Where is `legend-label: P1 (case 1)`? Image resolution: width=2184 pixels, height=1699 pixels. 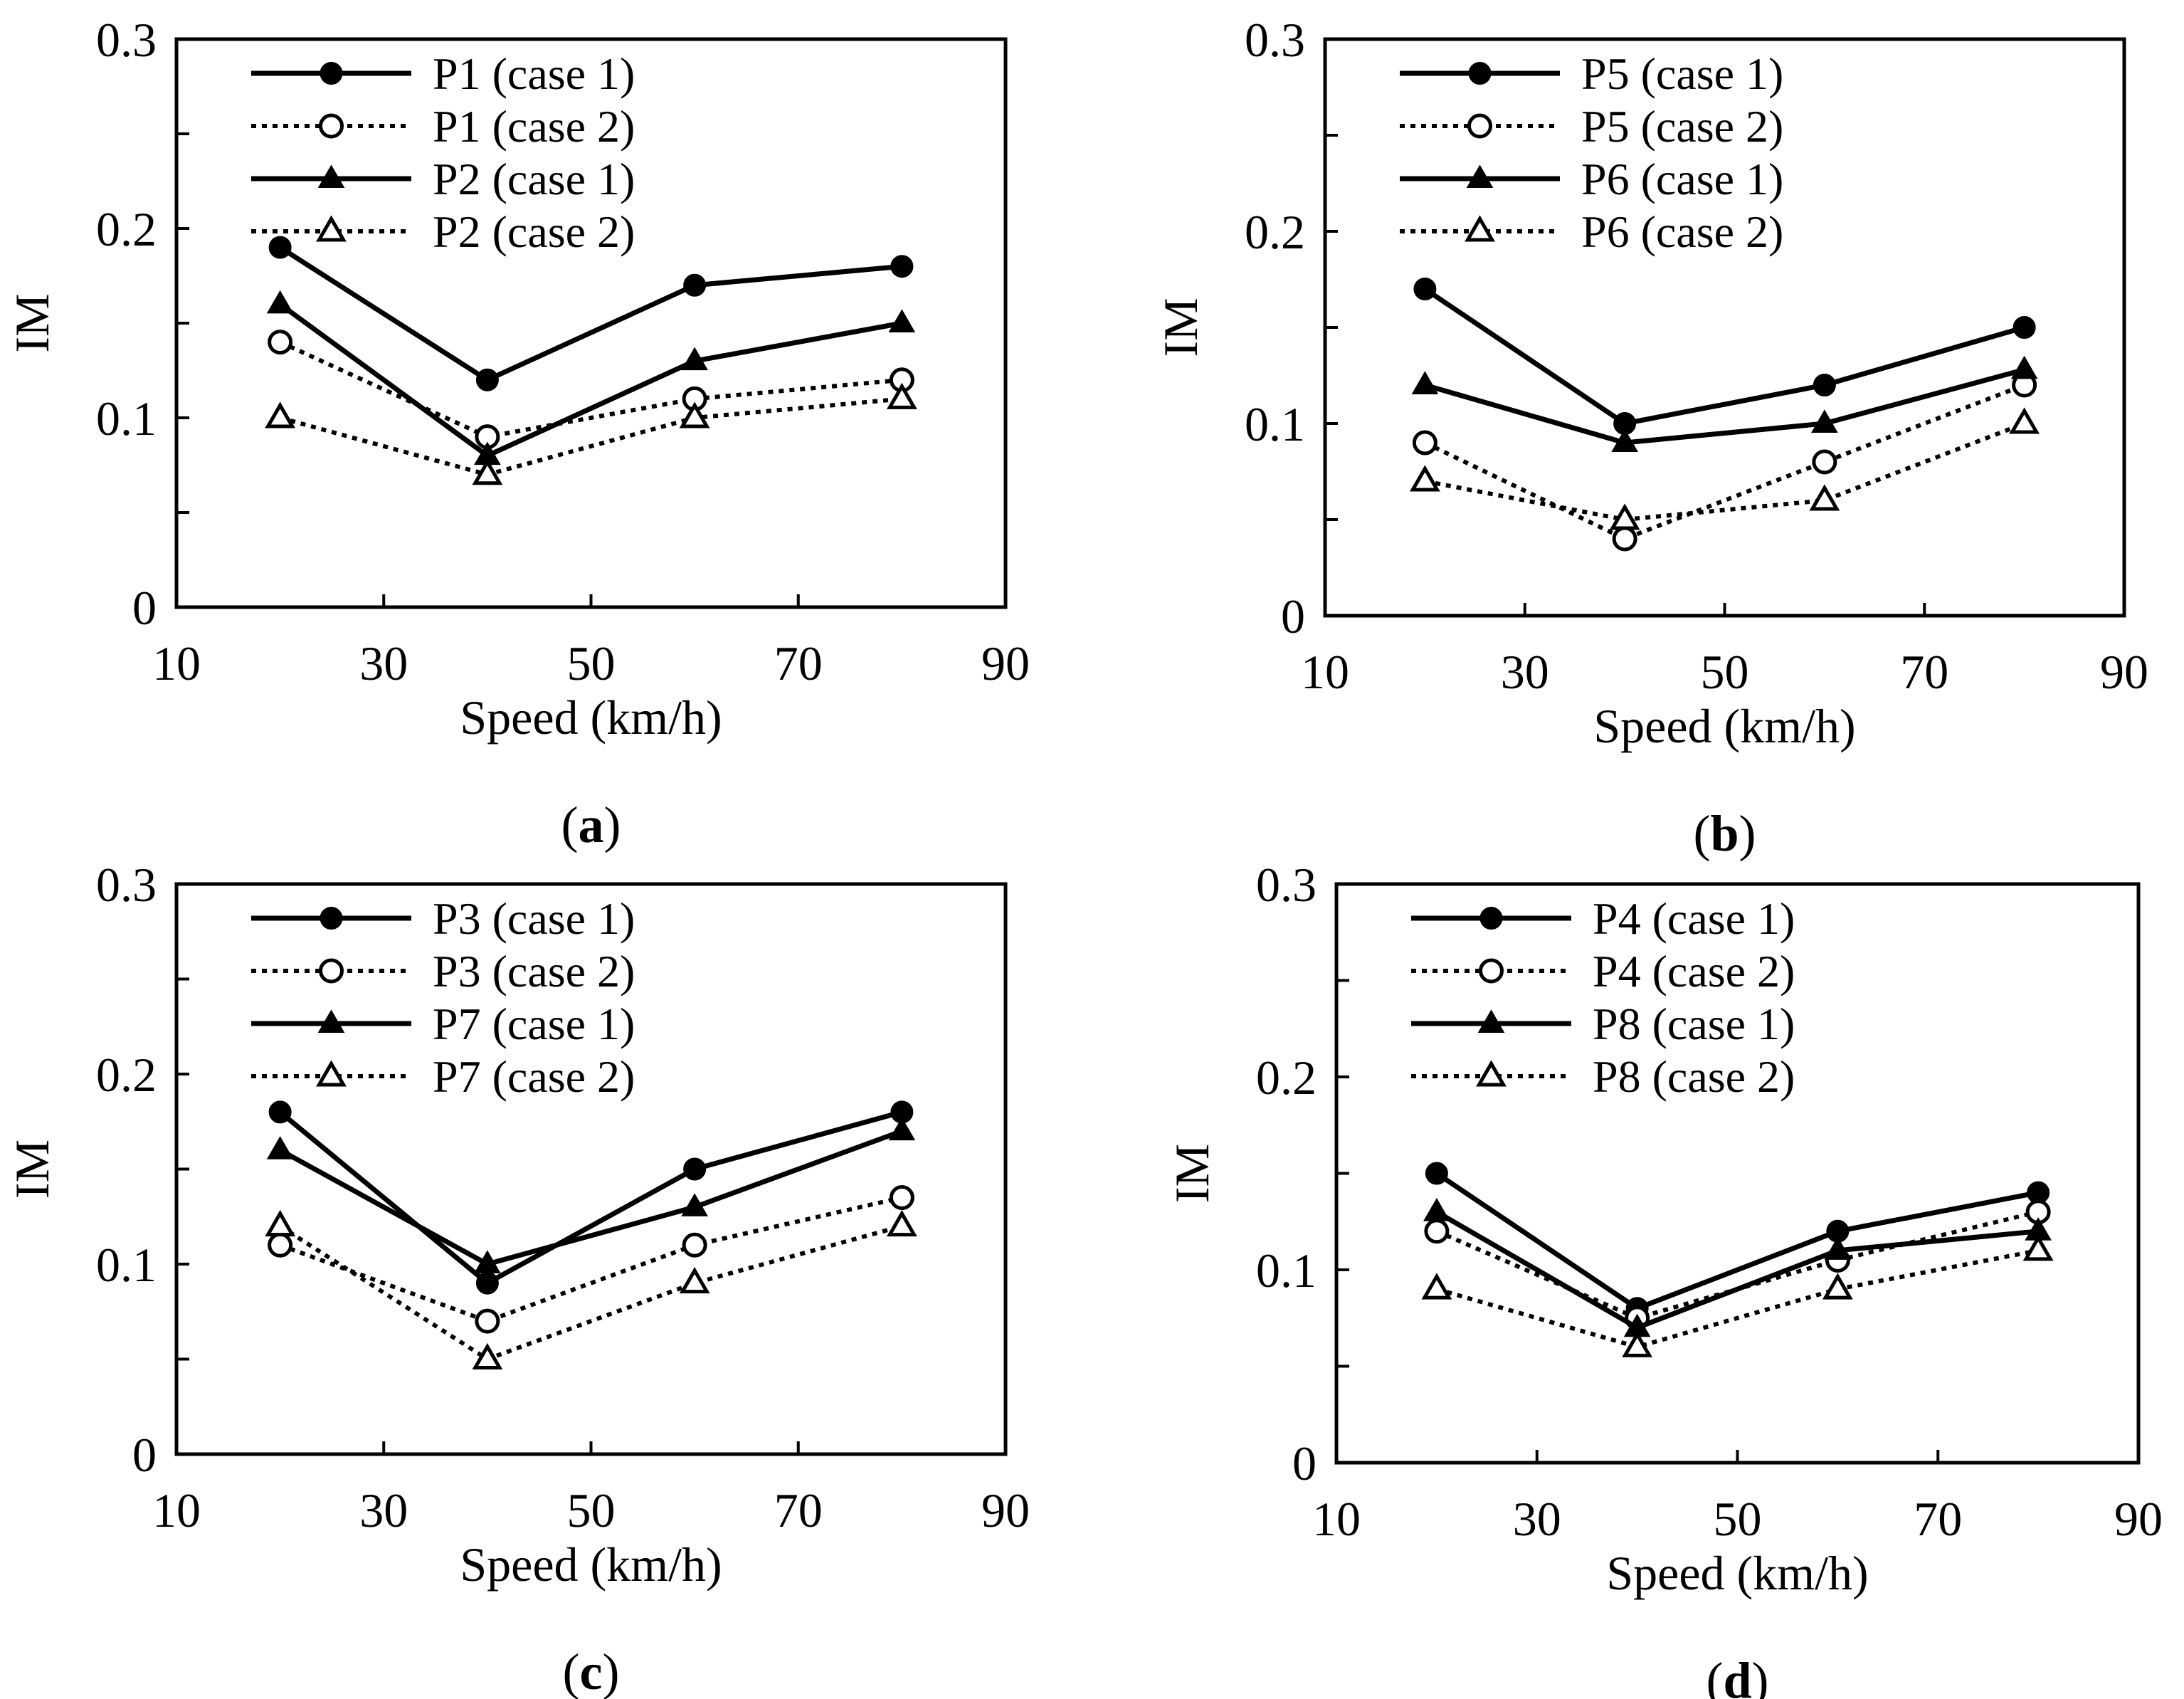
legend-label: P1 (case 1) is located at coordinates (534, 73).